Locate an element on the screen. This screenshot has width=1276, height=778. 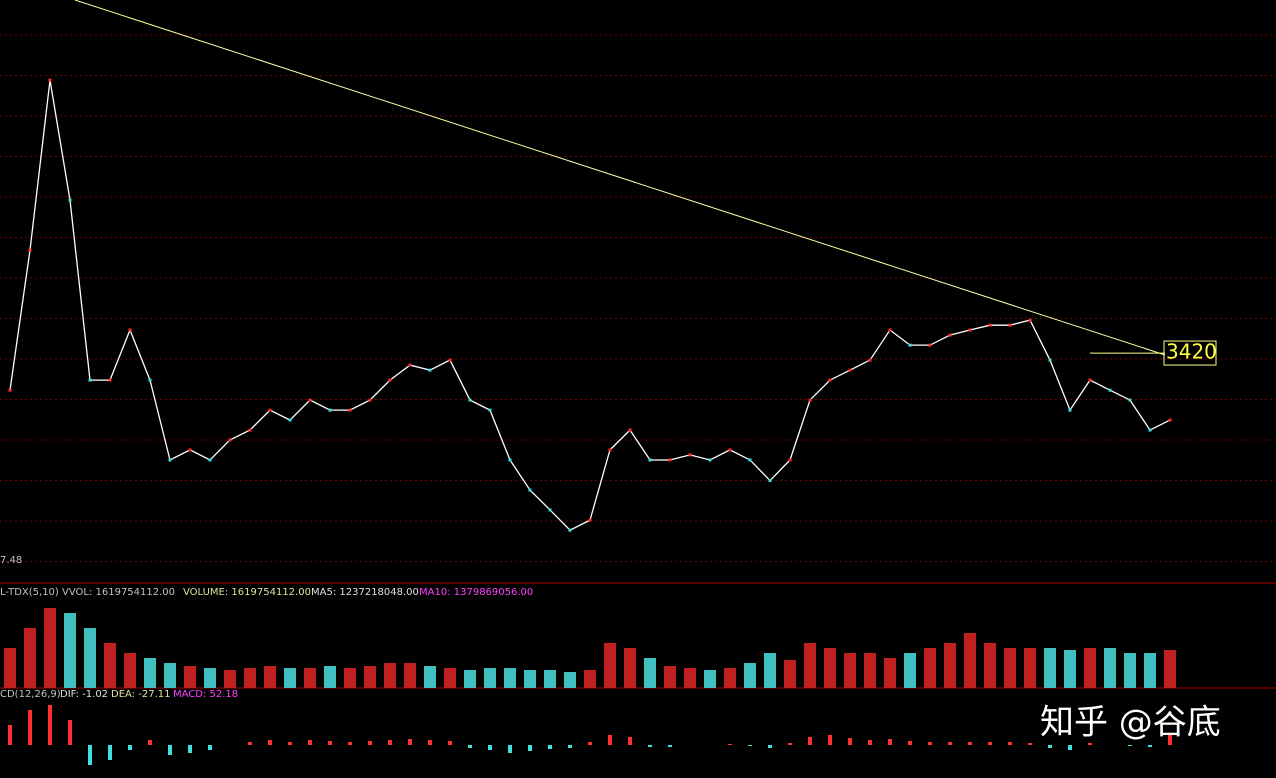
volume-header: VVOL: 1619754112.00 is located at coordinates (118, 592).